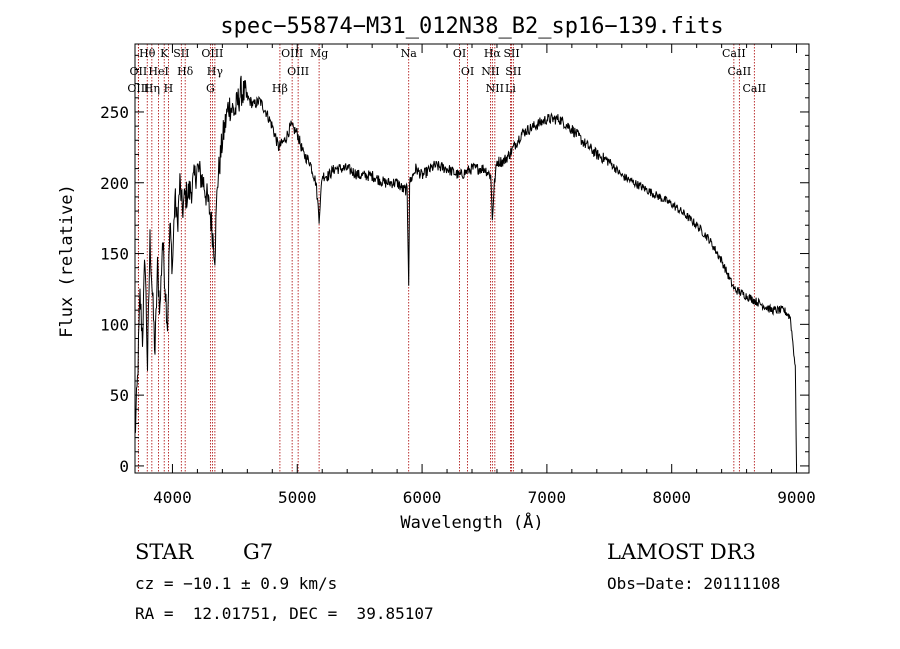  I want to click on line-marker-label: Hα, so click(493, 53).